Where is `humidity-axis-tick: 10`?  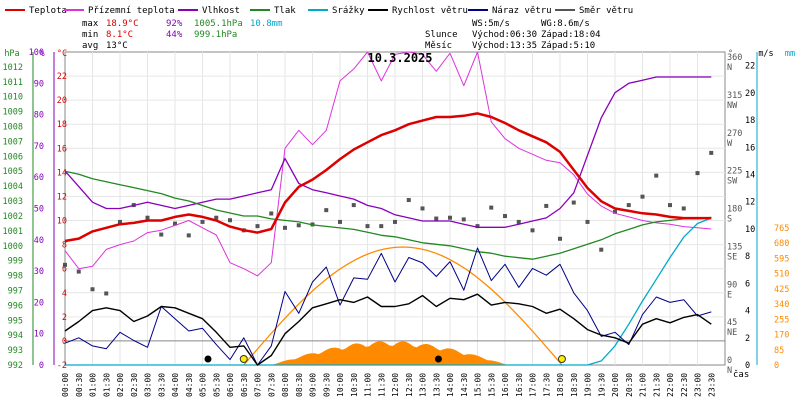 humidity-axis-tick: 10 is located at coordinates (39, 335).